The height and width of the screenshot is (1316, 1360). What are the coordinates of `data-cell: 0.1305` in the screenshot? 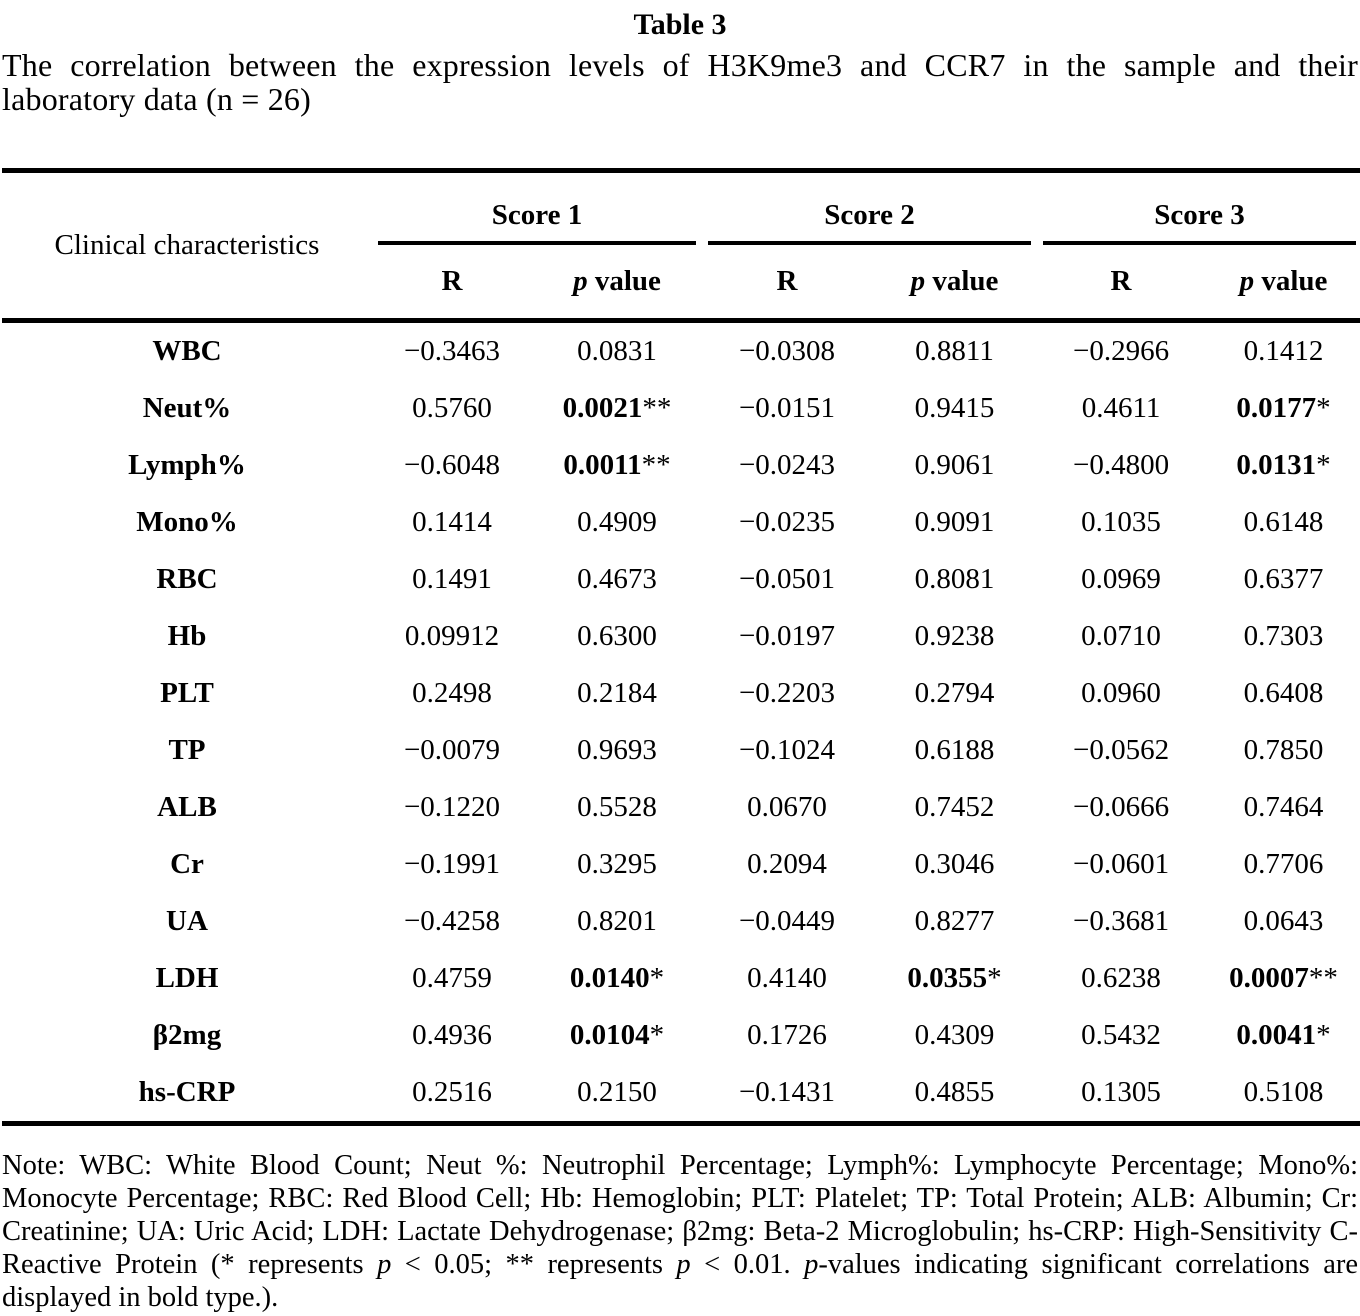 It's located at (1121, 1092).